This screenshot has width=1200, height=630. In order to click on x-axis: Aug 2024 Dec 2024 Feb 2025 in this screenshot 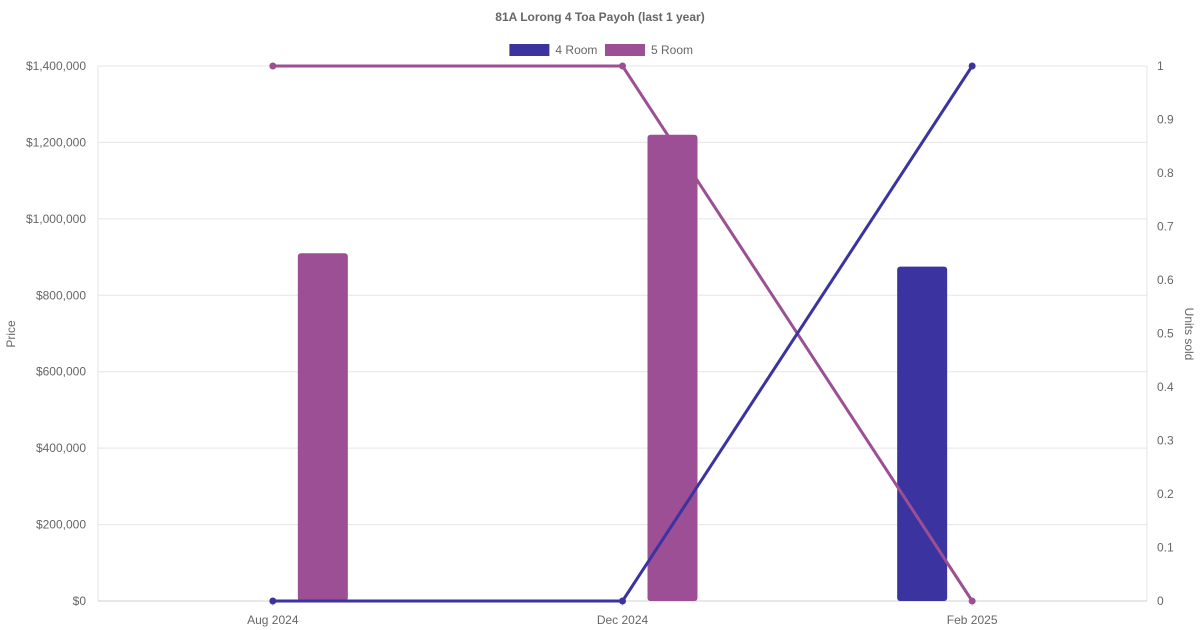, I will do `click(622, 614)`.